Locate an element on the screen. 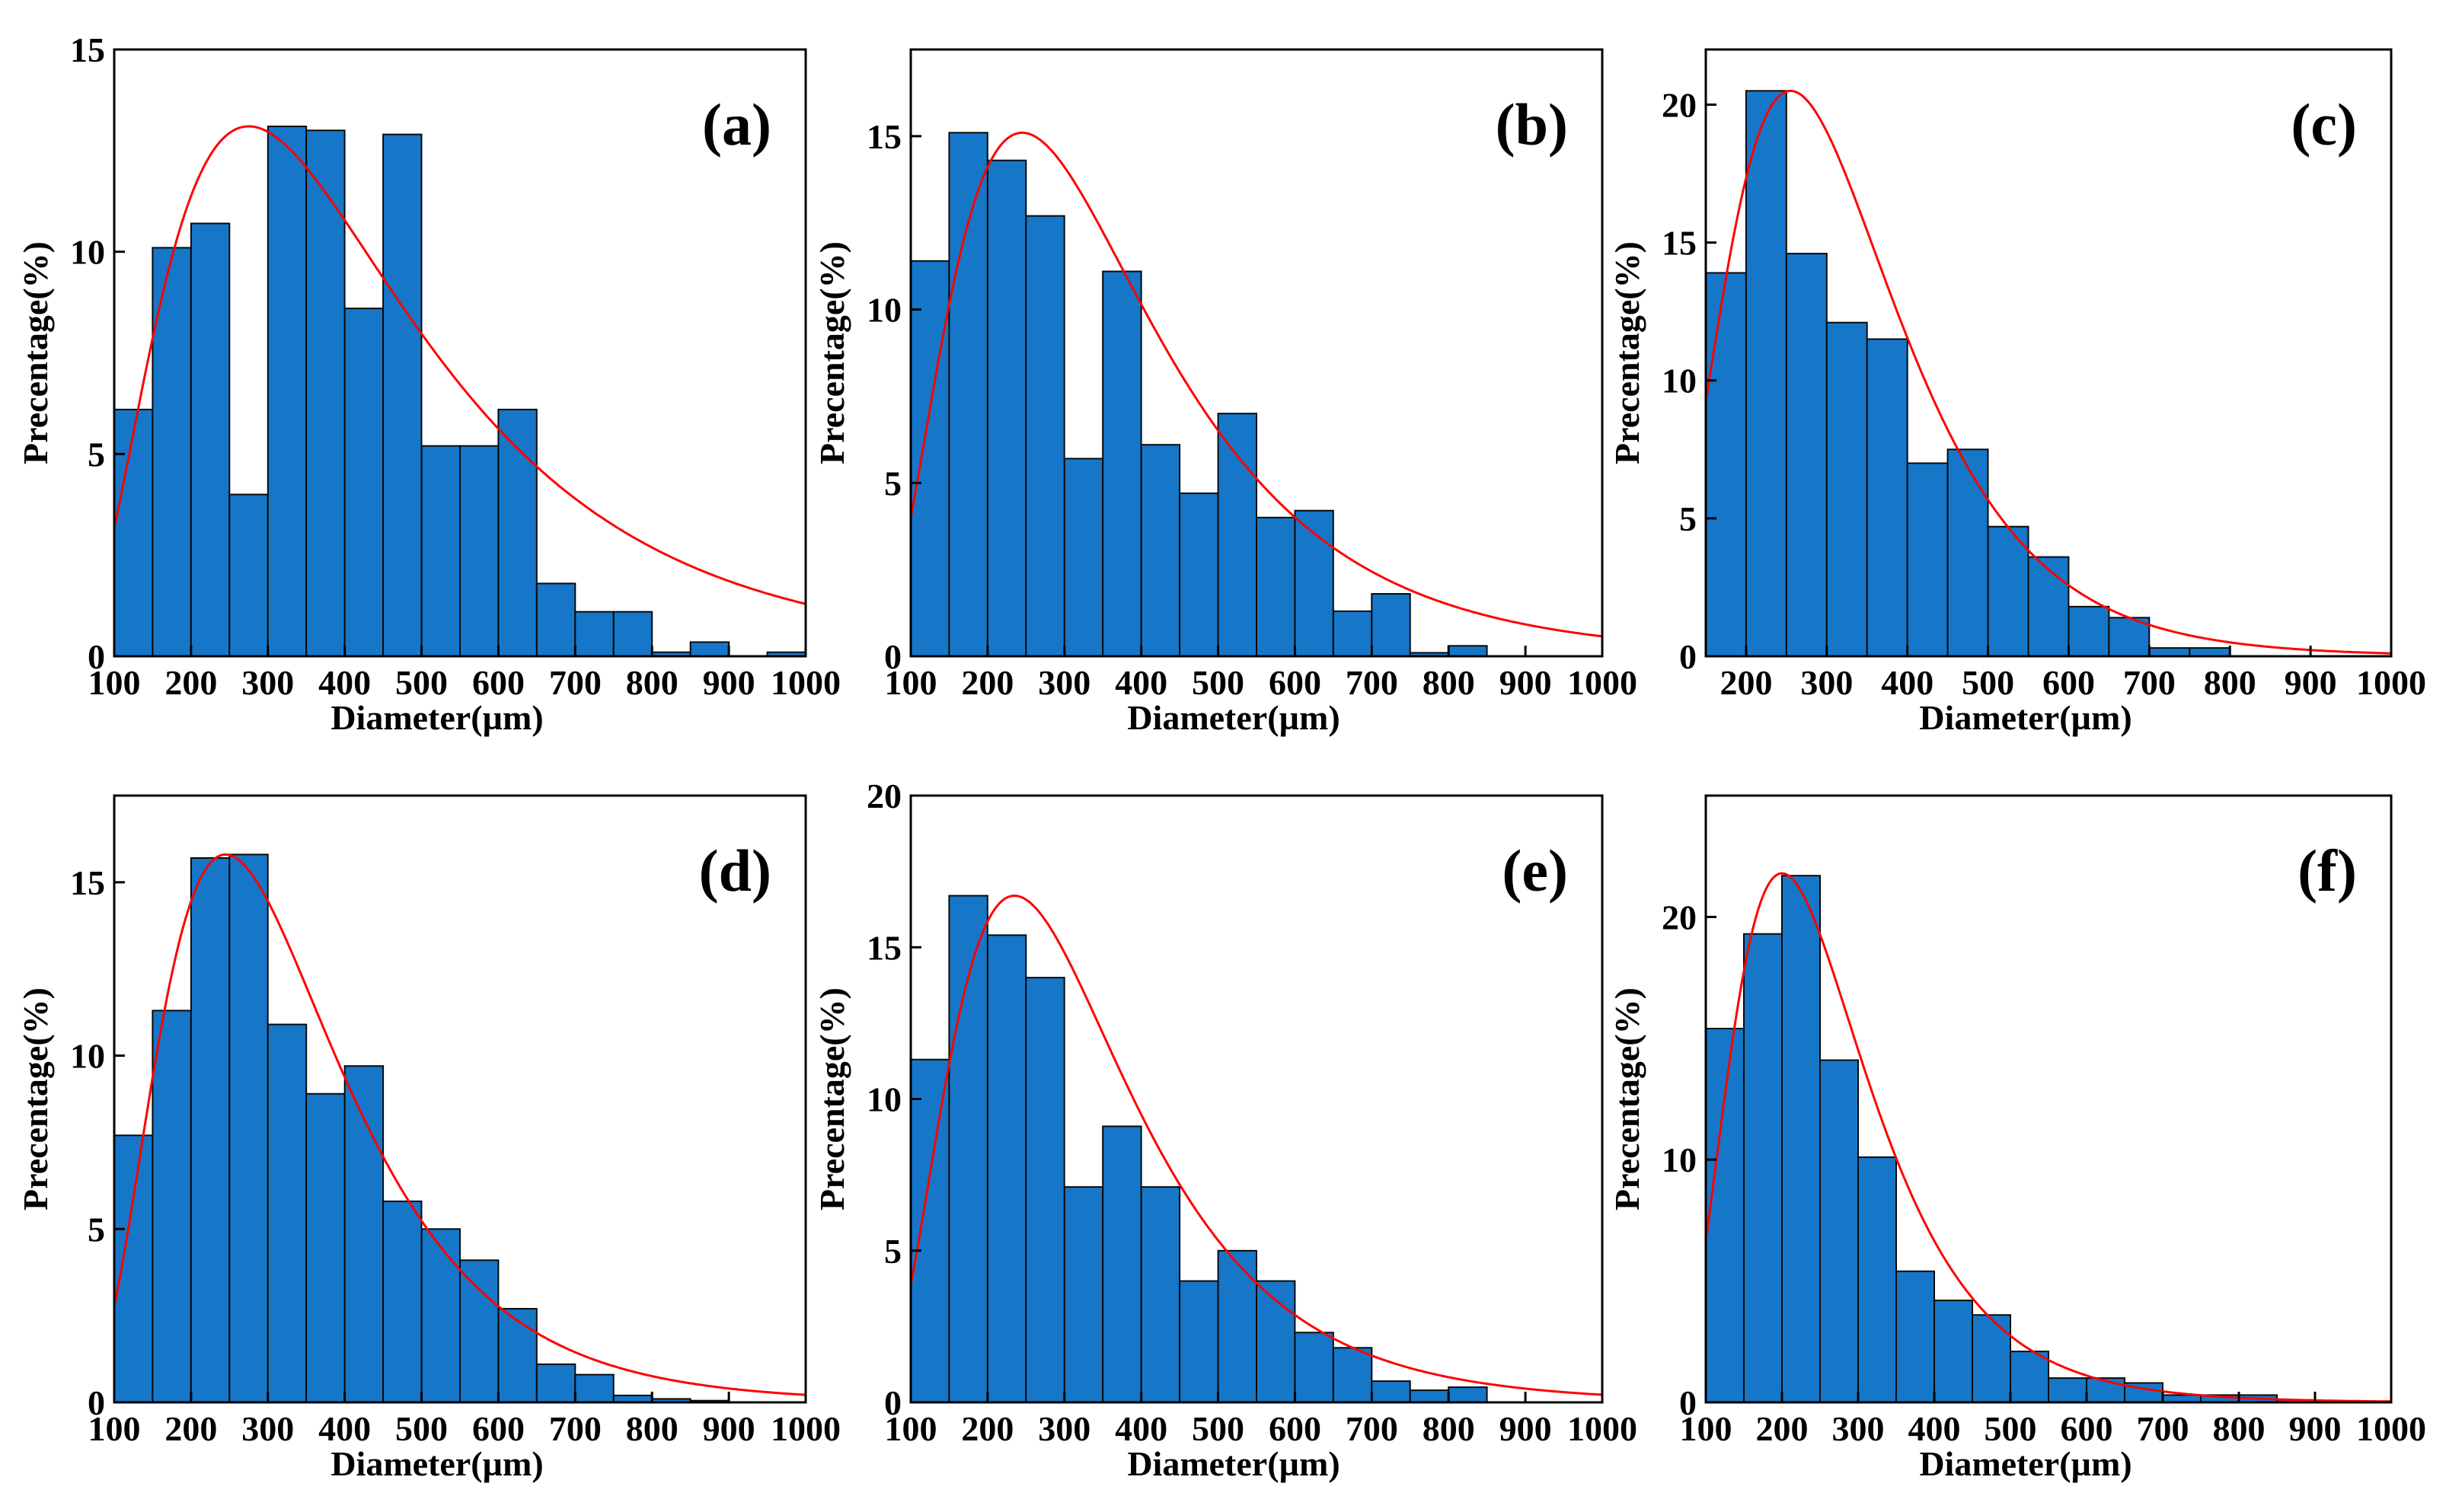 This screenshot has width=2446, height=1512. x-tick-label: 200 is located at coordinates (988, 682).